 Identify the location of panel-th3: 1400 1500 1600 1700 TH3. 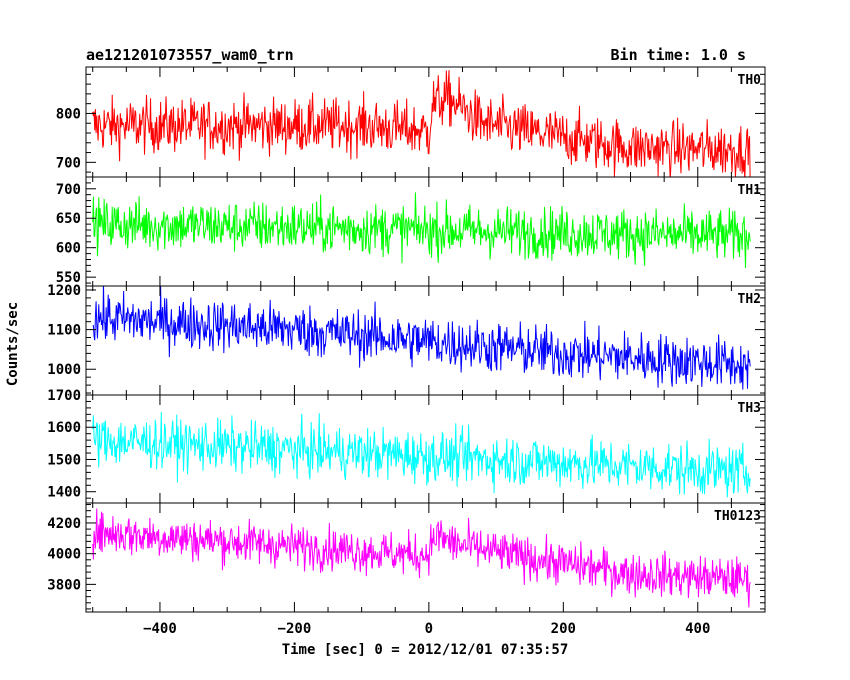
(406, 446).